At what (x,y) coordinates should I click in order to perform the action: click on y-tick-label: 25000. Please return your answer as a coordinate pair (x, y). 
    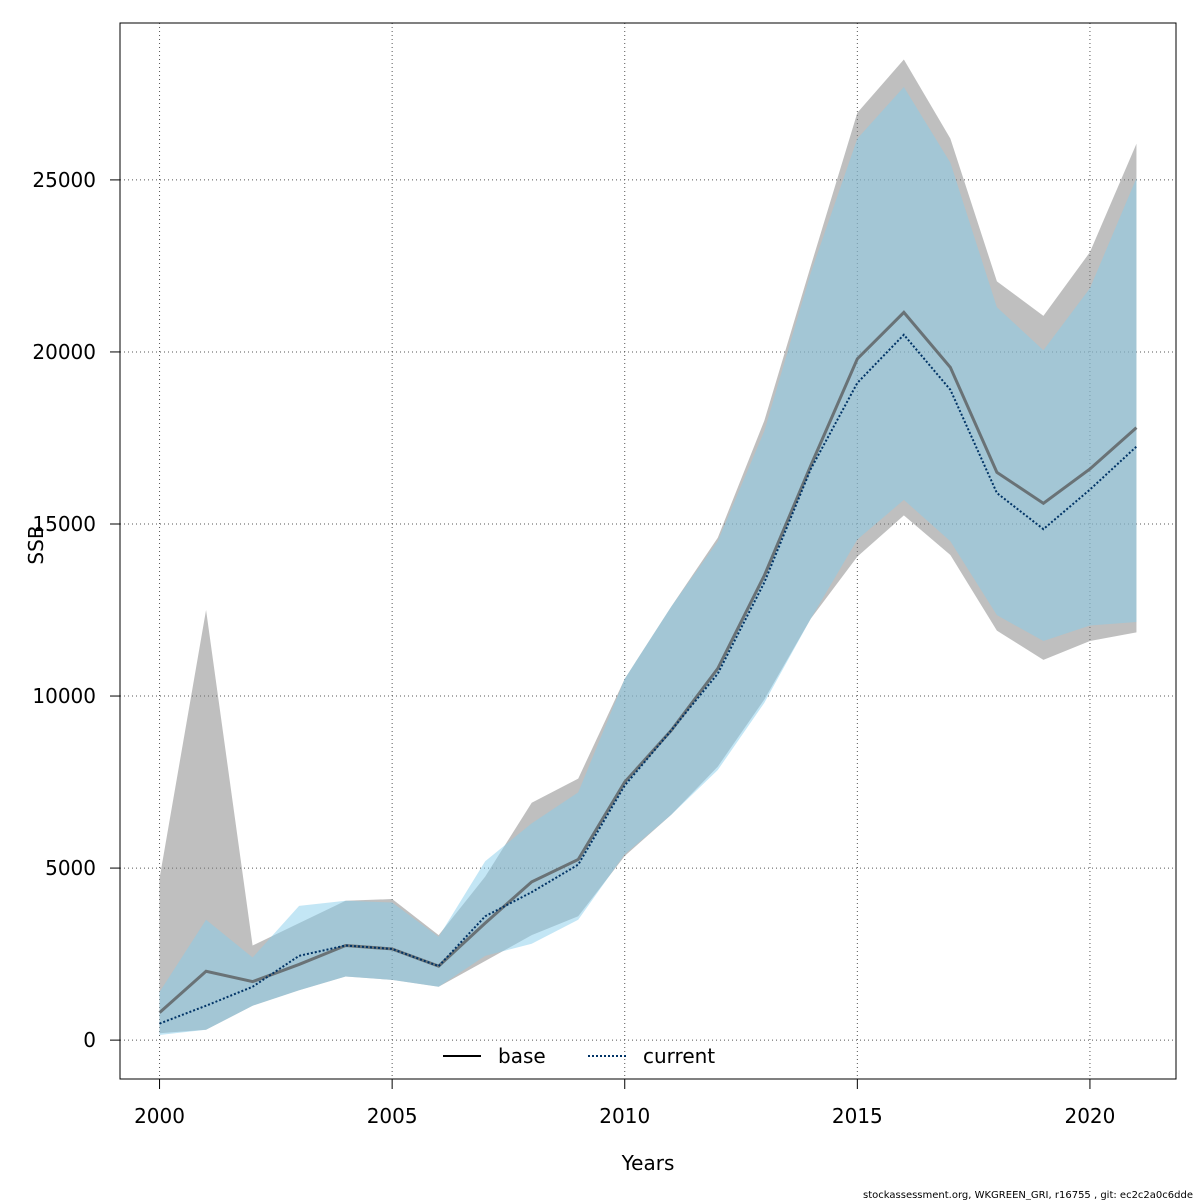
    Looking at the image, I should click on (64, 180).